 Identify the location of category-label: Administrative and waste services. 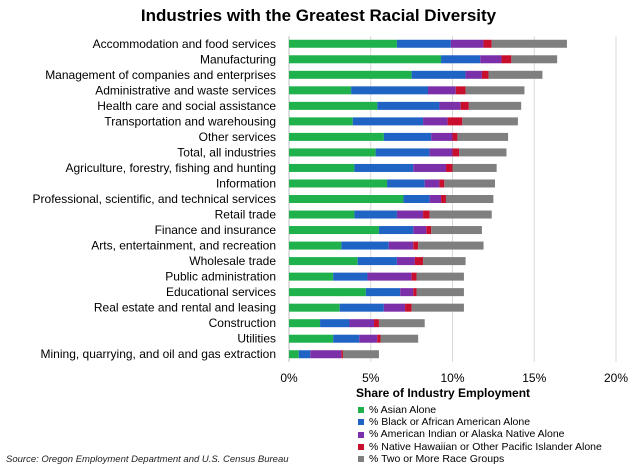
(185, 90).